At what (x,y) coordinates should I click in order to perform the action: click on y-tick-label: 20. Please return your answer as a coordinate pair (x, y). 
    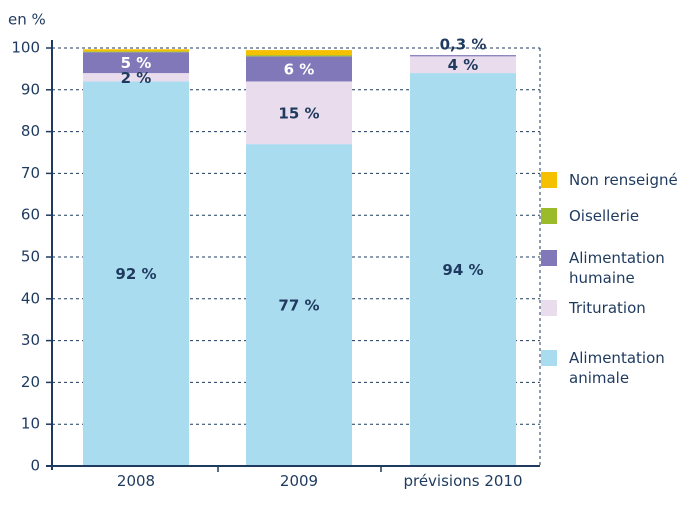
    Looking at the image, I should click on (30, 382).